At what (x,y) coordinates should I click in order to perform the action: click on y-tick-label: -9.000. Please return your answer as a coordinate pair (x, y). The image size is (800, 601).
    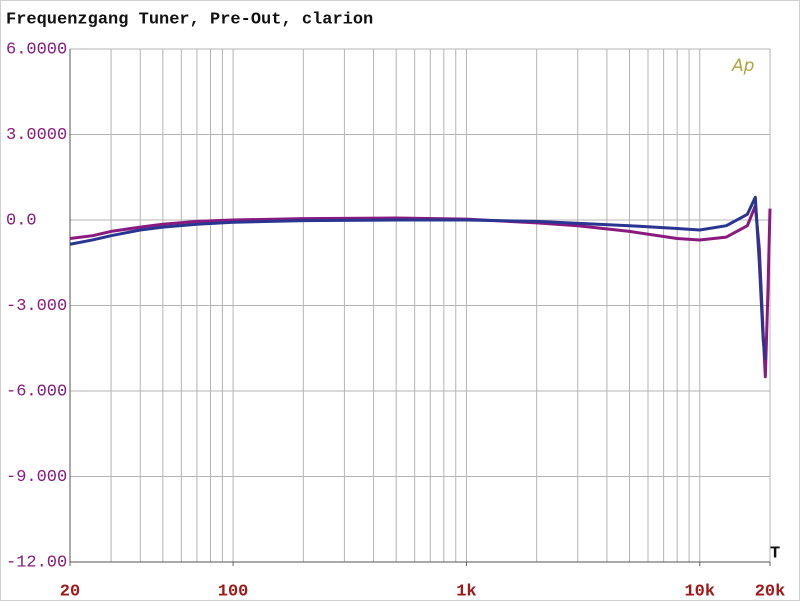
    Looking at the image, I should click on (36, 477).